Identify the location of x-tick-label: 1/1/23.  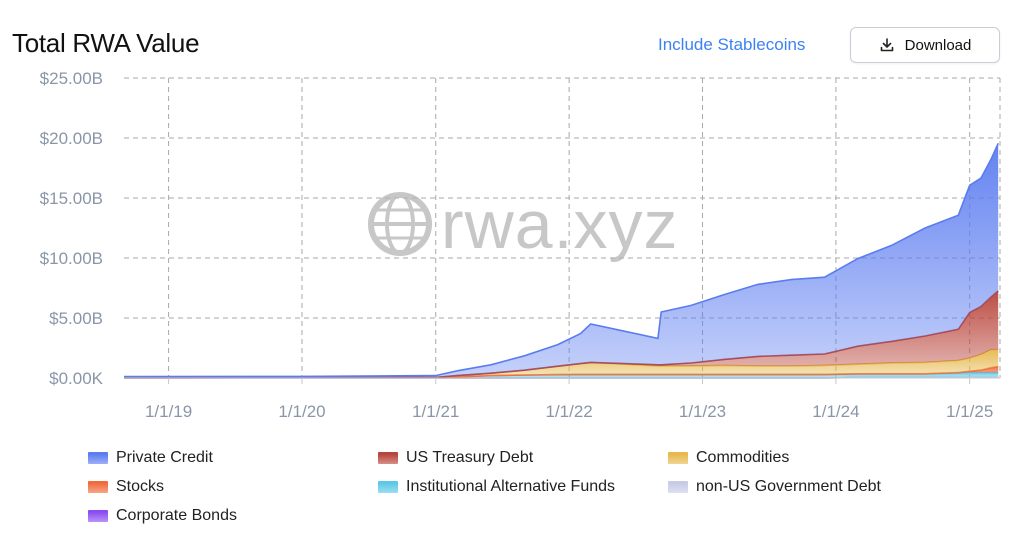
(702, 411).